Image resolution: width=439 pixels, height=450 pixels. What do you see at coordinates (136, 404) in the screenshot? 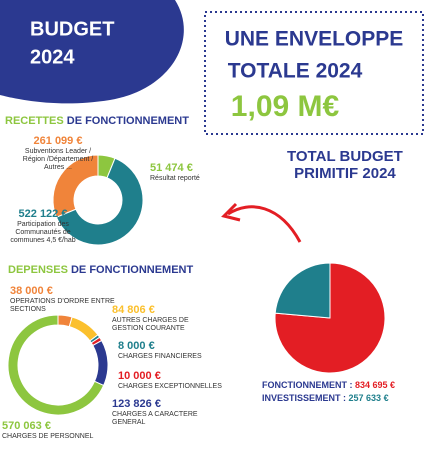
I see `value-label: 123 826 €` at bounding box center [136, 404].